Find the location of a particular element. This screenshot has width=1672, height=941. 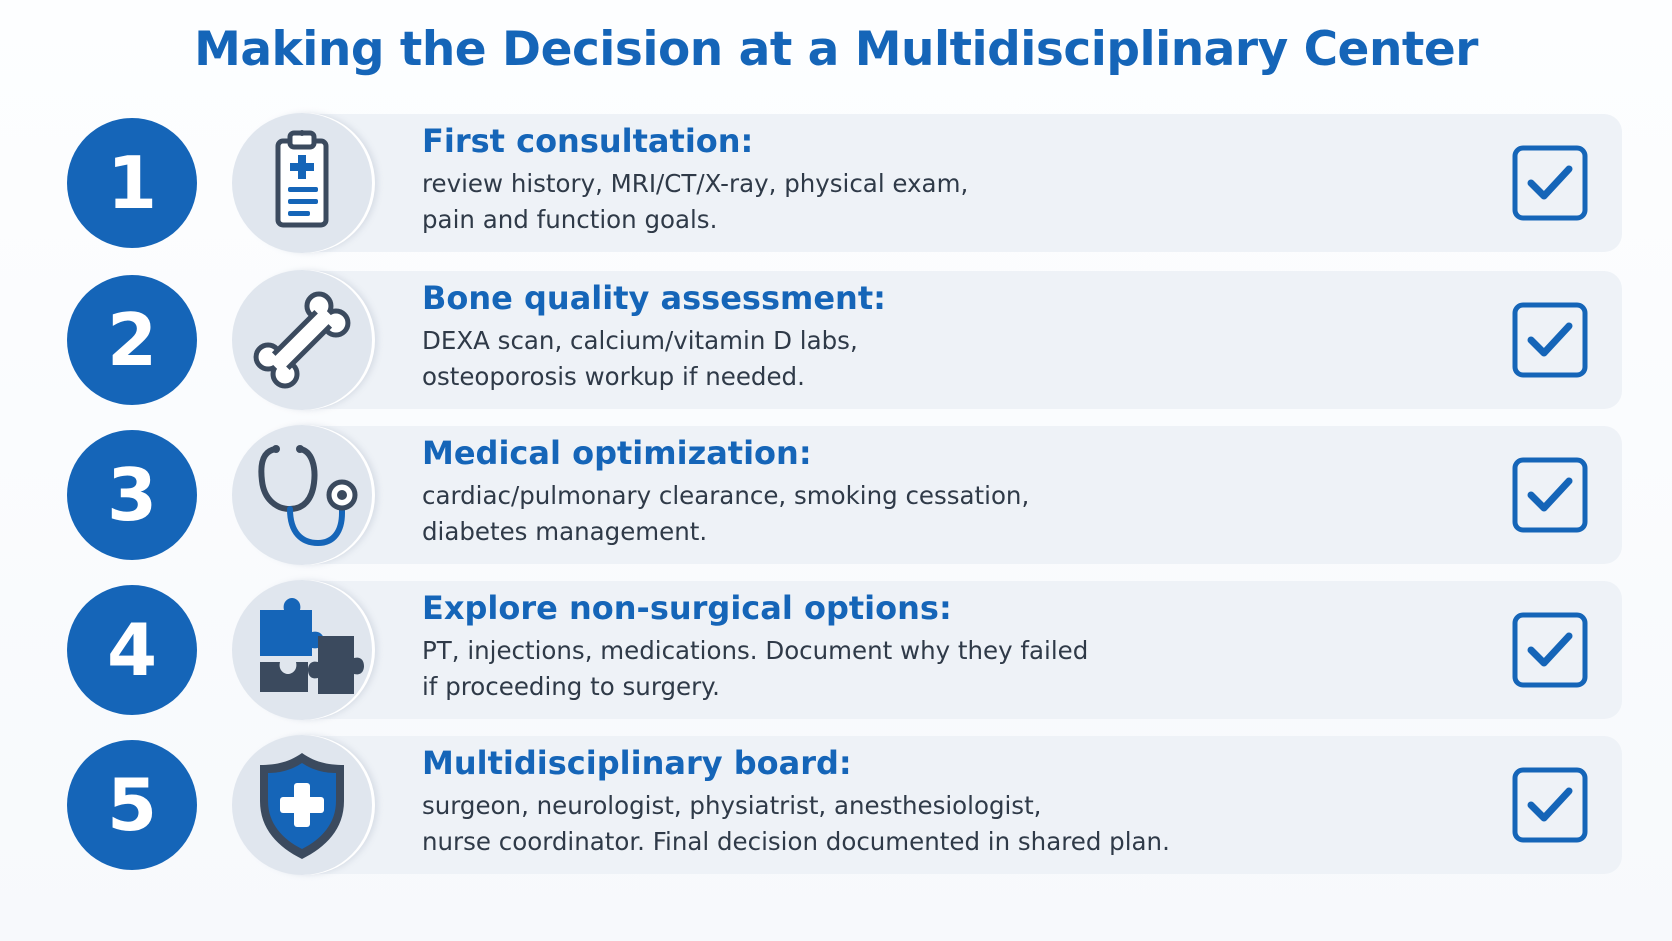

description-line: if proceeding to surgery. is located at coordinates (571, 686).